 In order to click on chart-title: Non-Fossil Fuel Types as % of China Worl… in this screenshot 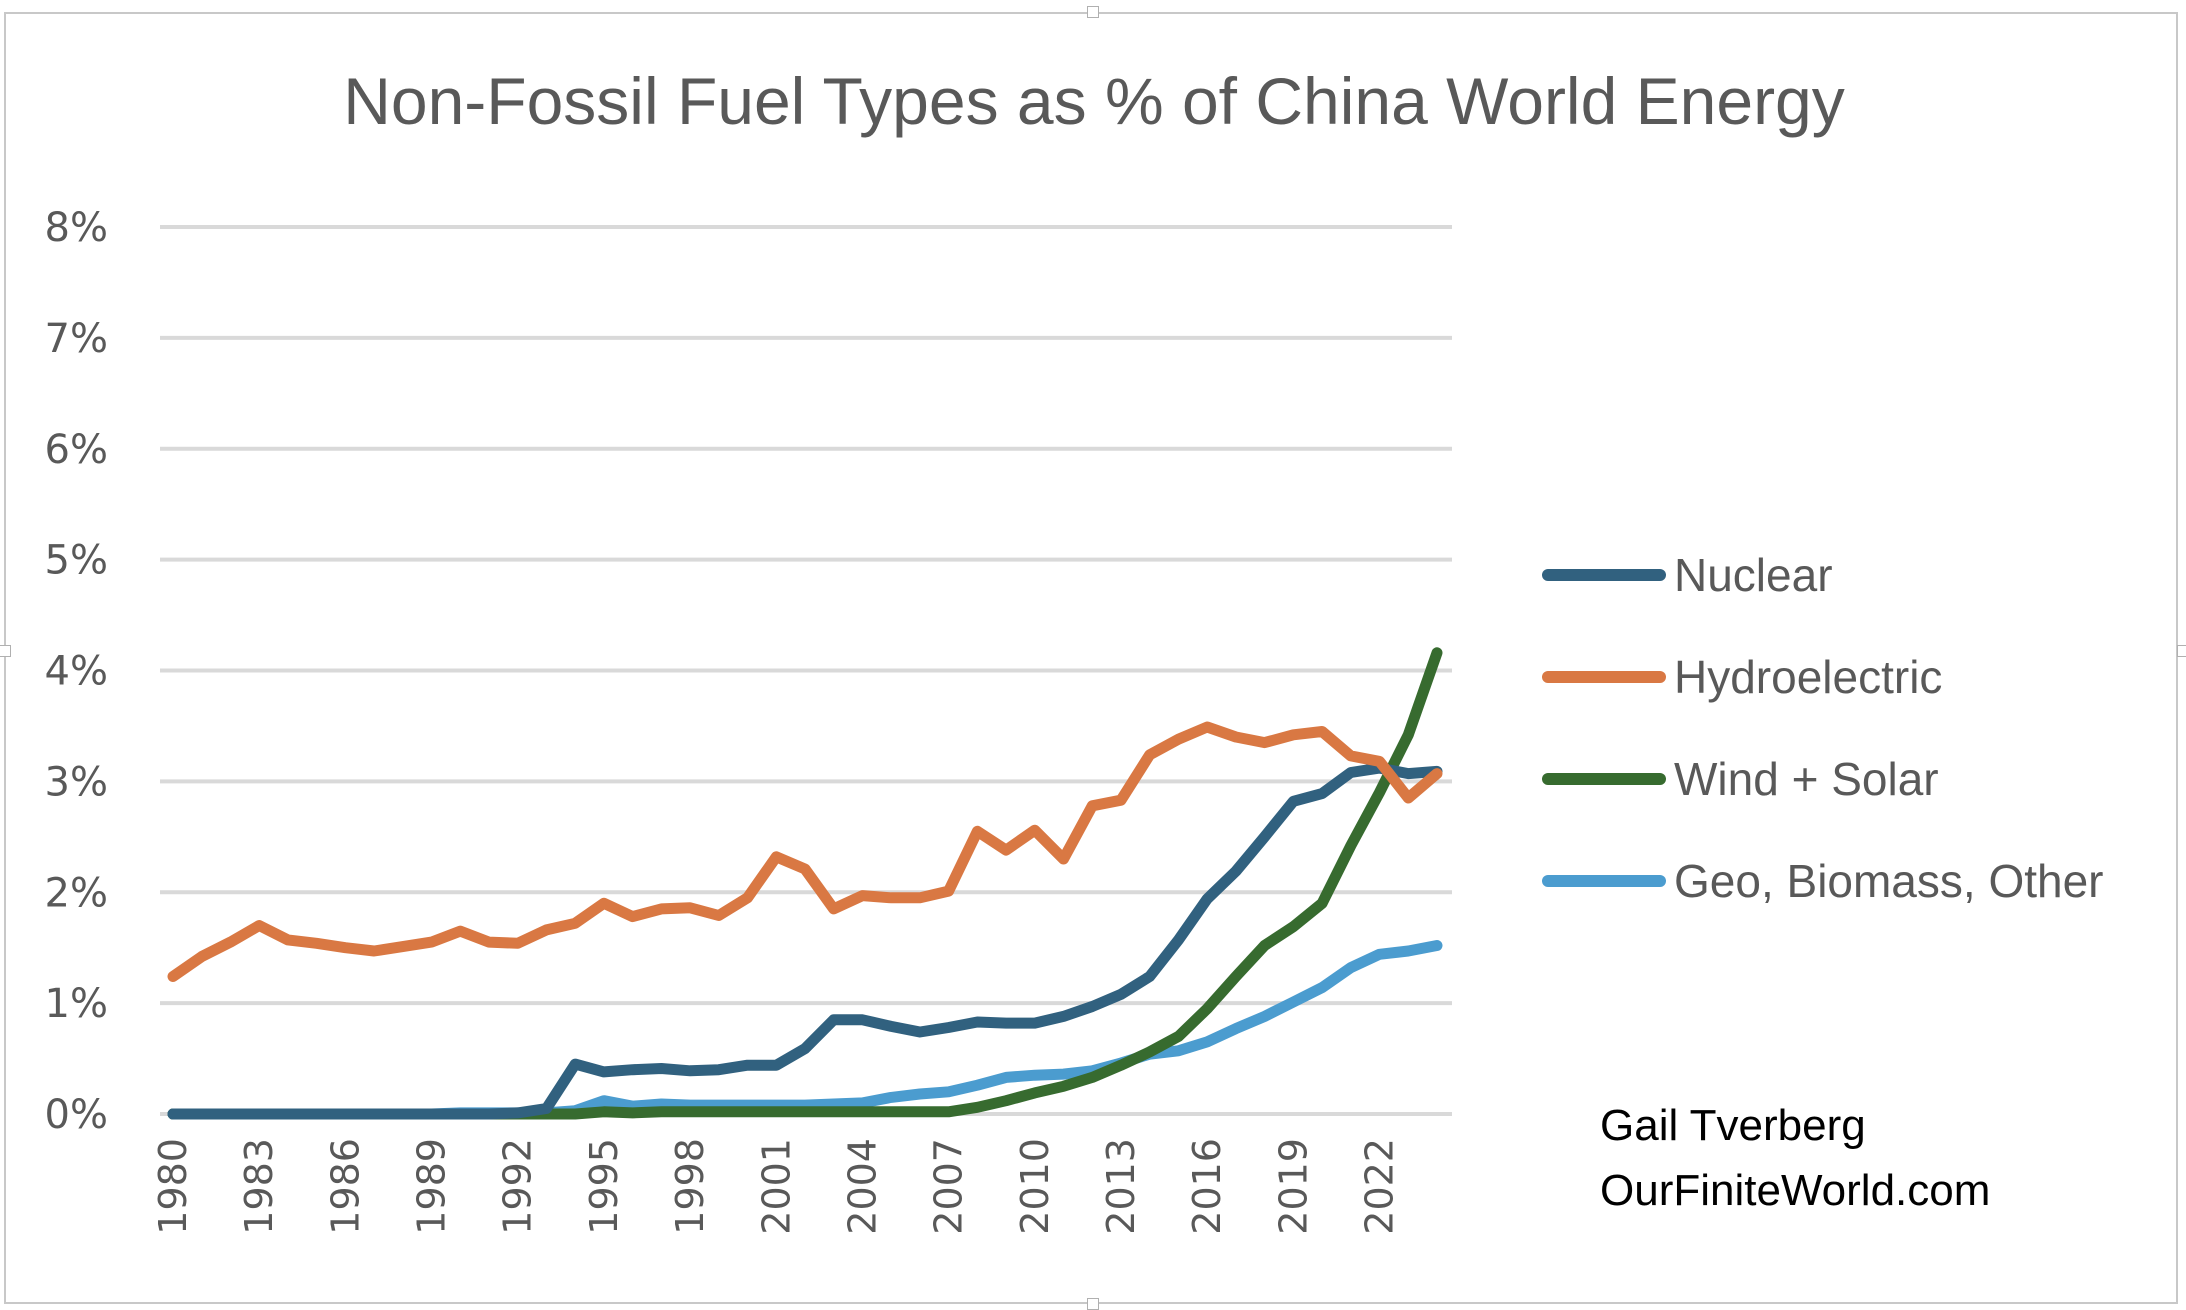, I will do `click(1094, 101)`.